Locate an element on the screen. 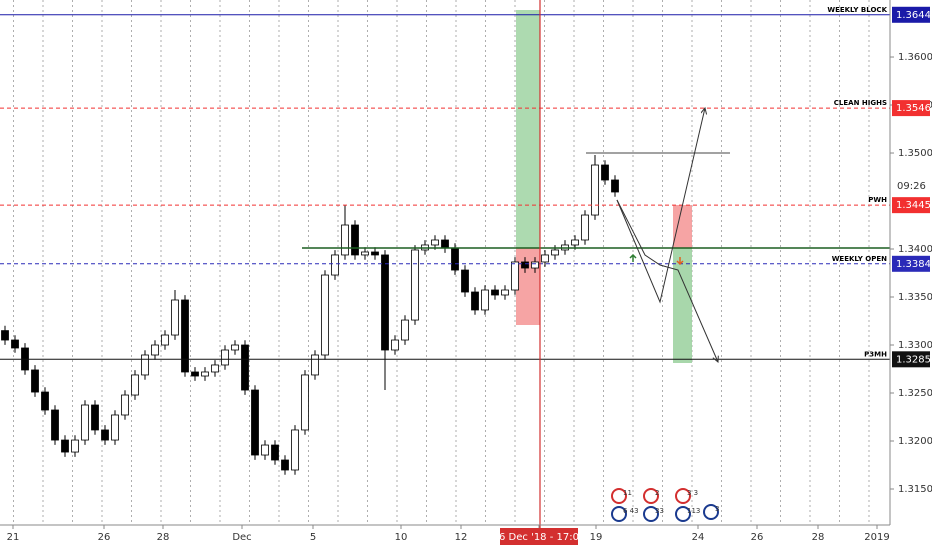 Image resolution: width=932 pixels, height=554 pixels. y-tick-label: 1.32000 is located at coordinates (915, 441).